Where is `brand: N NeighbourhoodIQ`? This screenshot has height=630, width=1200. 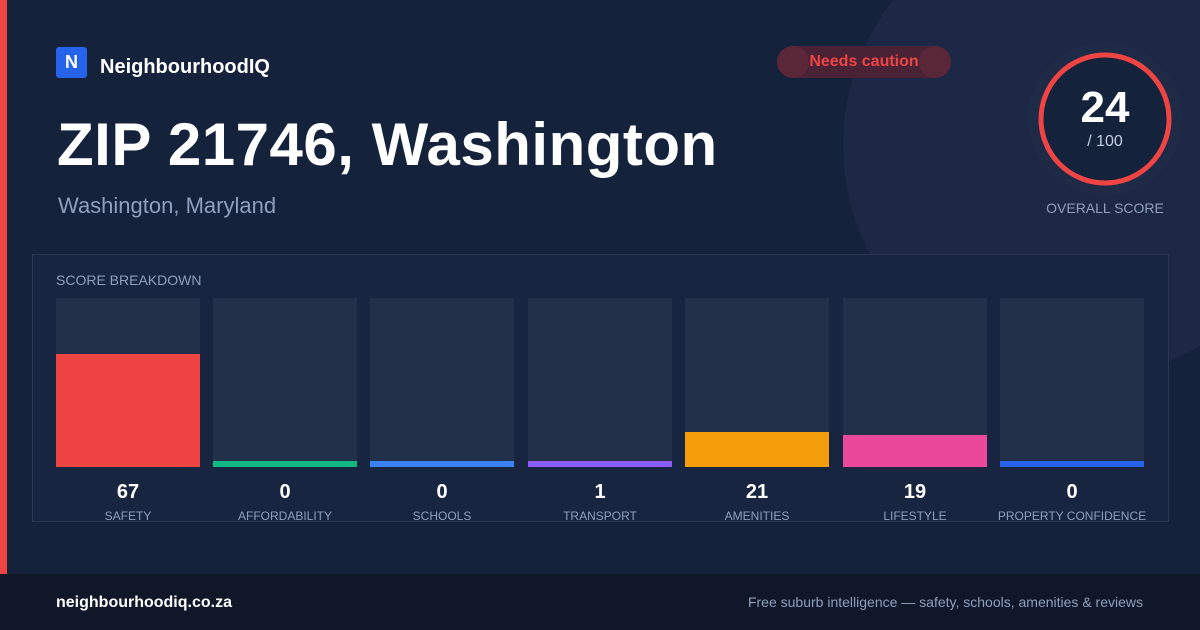
brand: N NeighbourhoodIQ is located at coordinates (163, 62).